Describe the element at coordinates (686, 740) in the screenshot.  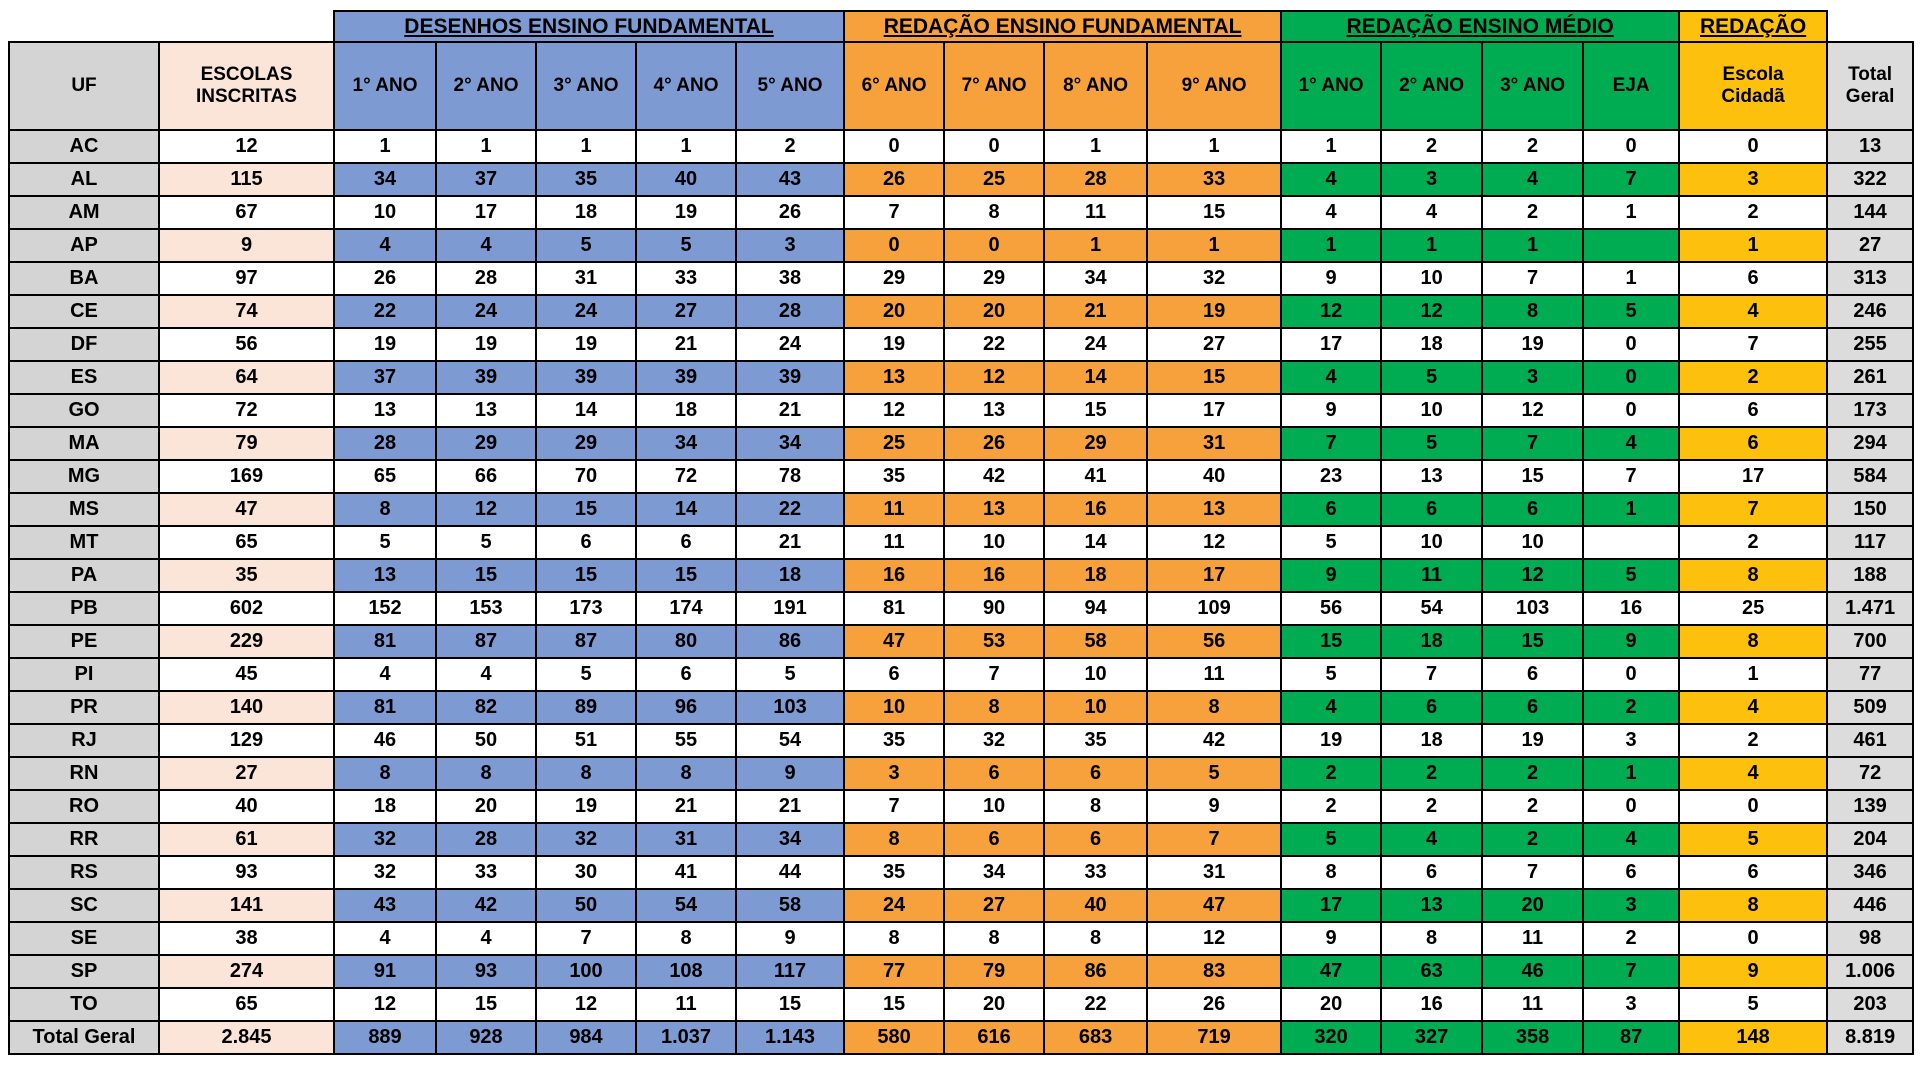
I see `cell: 55` at that location.